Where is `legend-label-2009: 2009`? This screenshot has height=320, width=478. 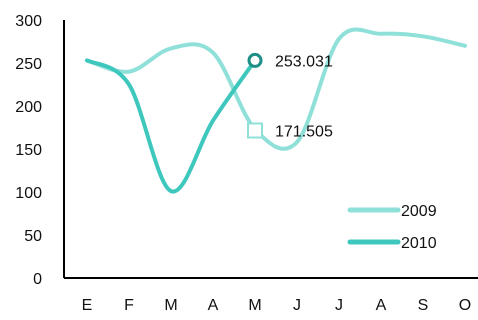 legend-label-2009: 2009 is located at coordinates (419, 211).